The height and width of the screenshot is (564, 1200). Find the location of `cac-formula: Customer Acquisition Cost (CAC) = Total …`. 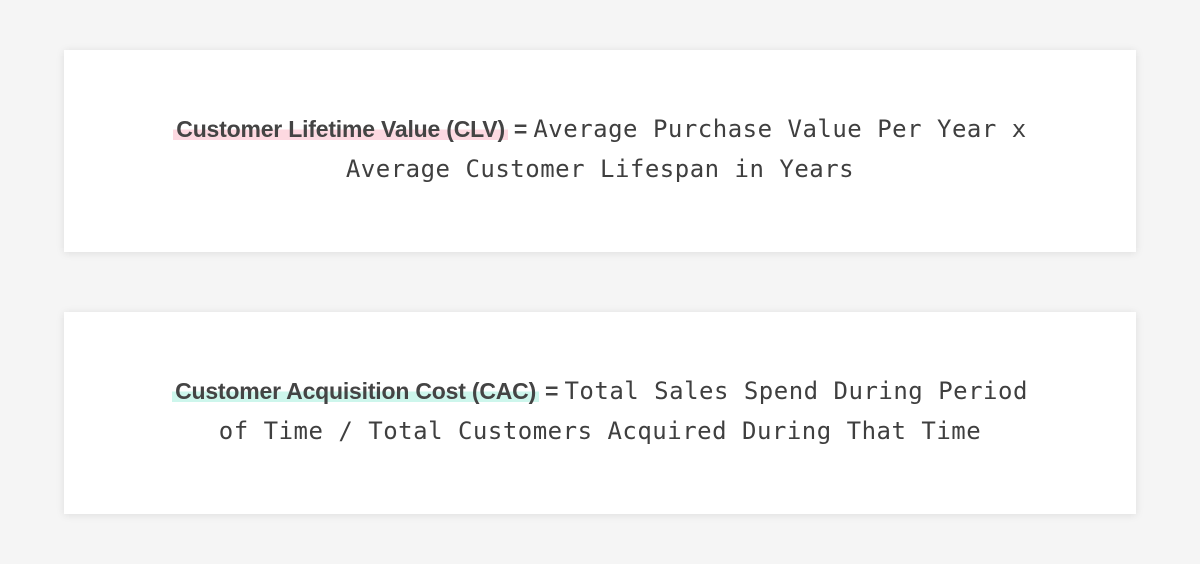

cac-formula: Customer Acquisition Cost (CAC) = Total … is located at coordinates (600, 413).